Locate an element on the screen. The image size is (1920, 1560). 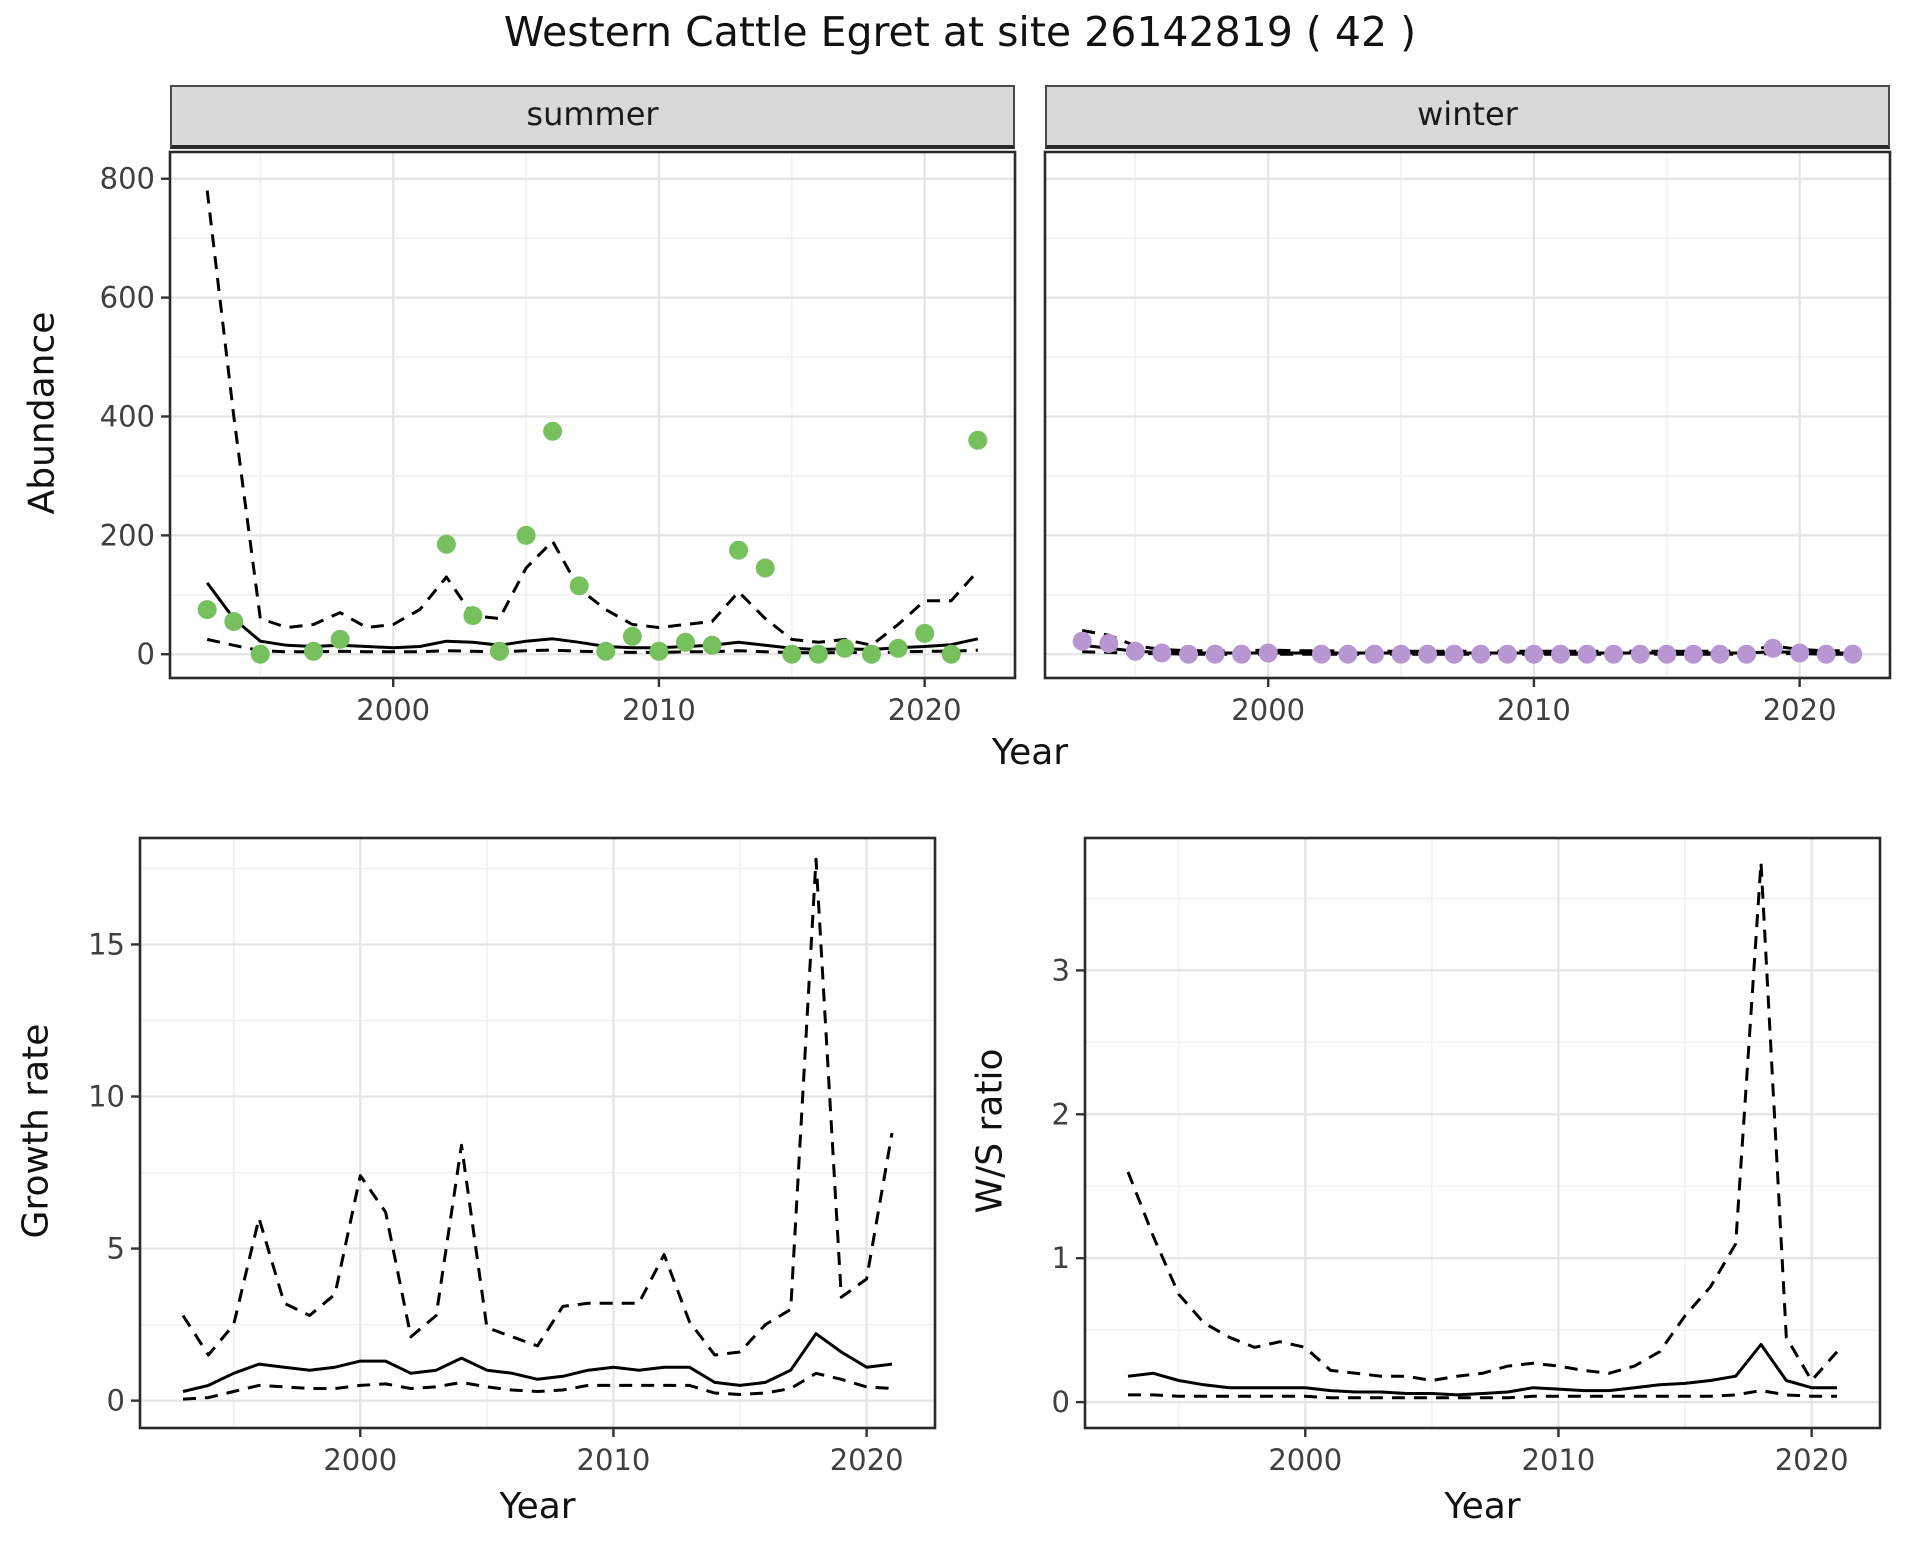
growth-x-tick-label: 2010 is located at coordinates (614, 1460).